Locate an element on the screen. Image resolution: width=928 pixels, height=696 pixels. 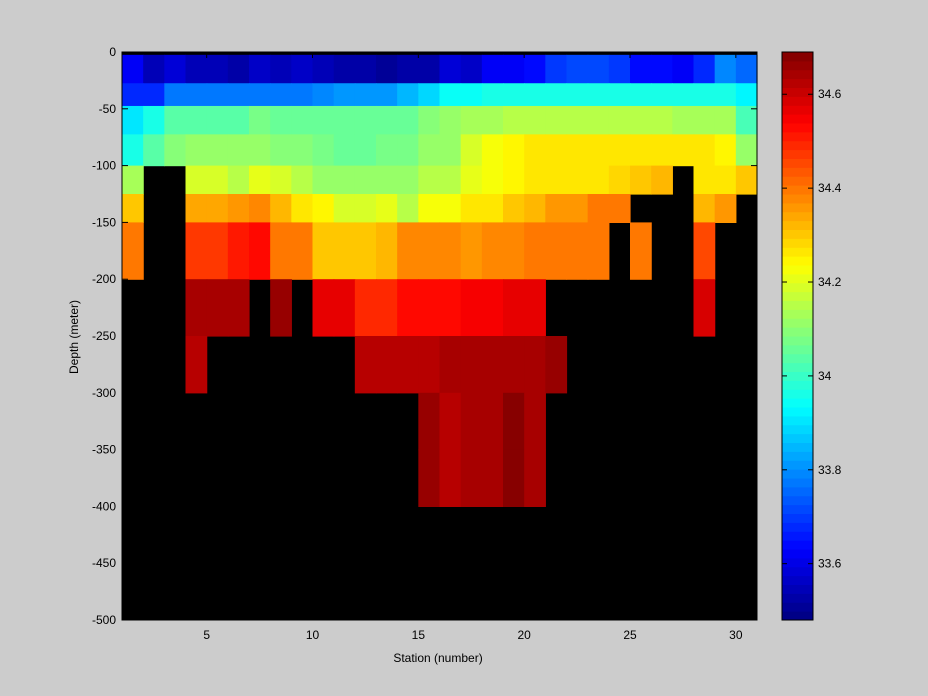
colorbar-tick-label: 34 is located at coordinates (825, 376).